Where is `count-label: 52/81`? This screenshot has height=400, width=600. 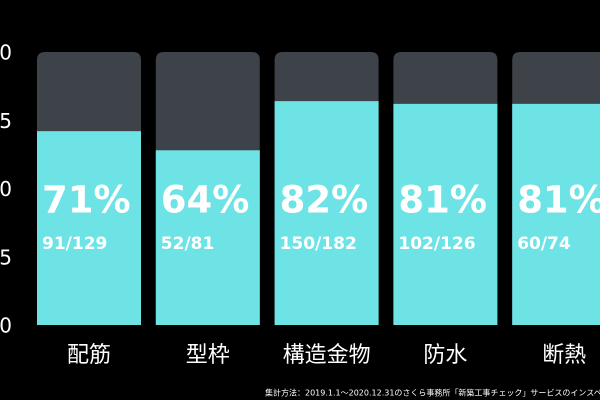 count-label: 52/81 is located at coordinates (188, 244).